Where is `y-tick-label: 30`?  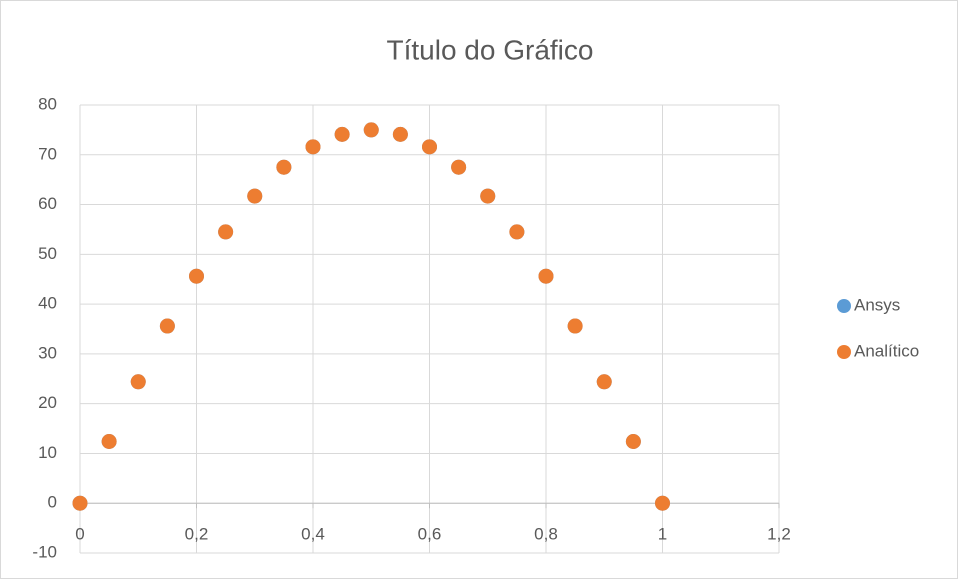
y-tick-label: 30 is located at coordinates (47, 352).